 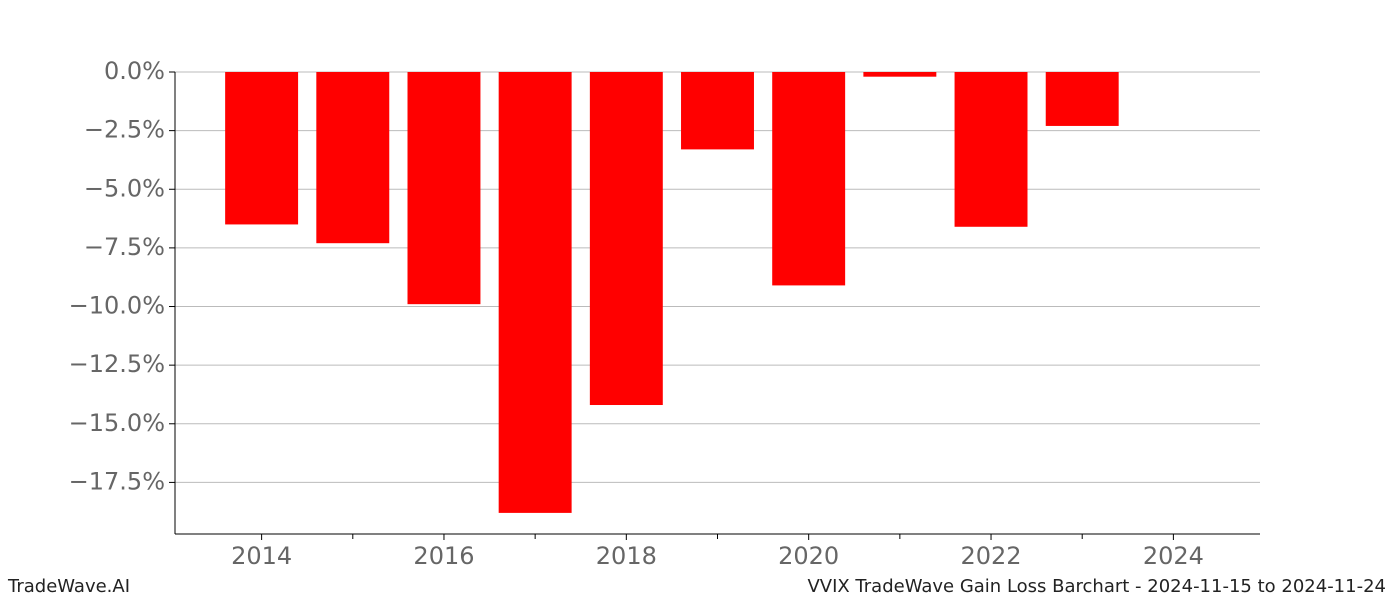 I want to click on y-tick-label: −7.5%, so click(x=124, y=247).